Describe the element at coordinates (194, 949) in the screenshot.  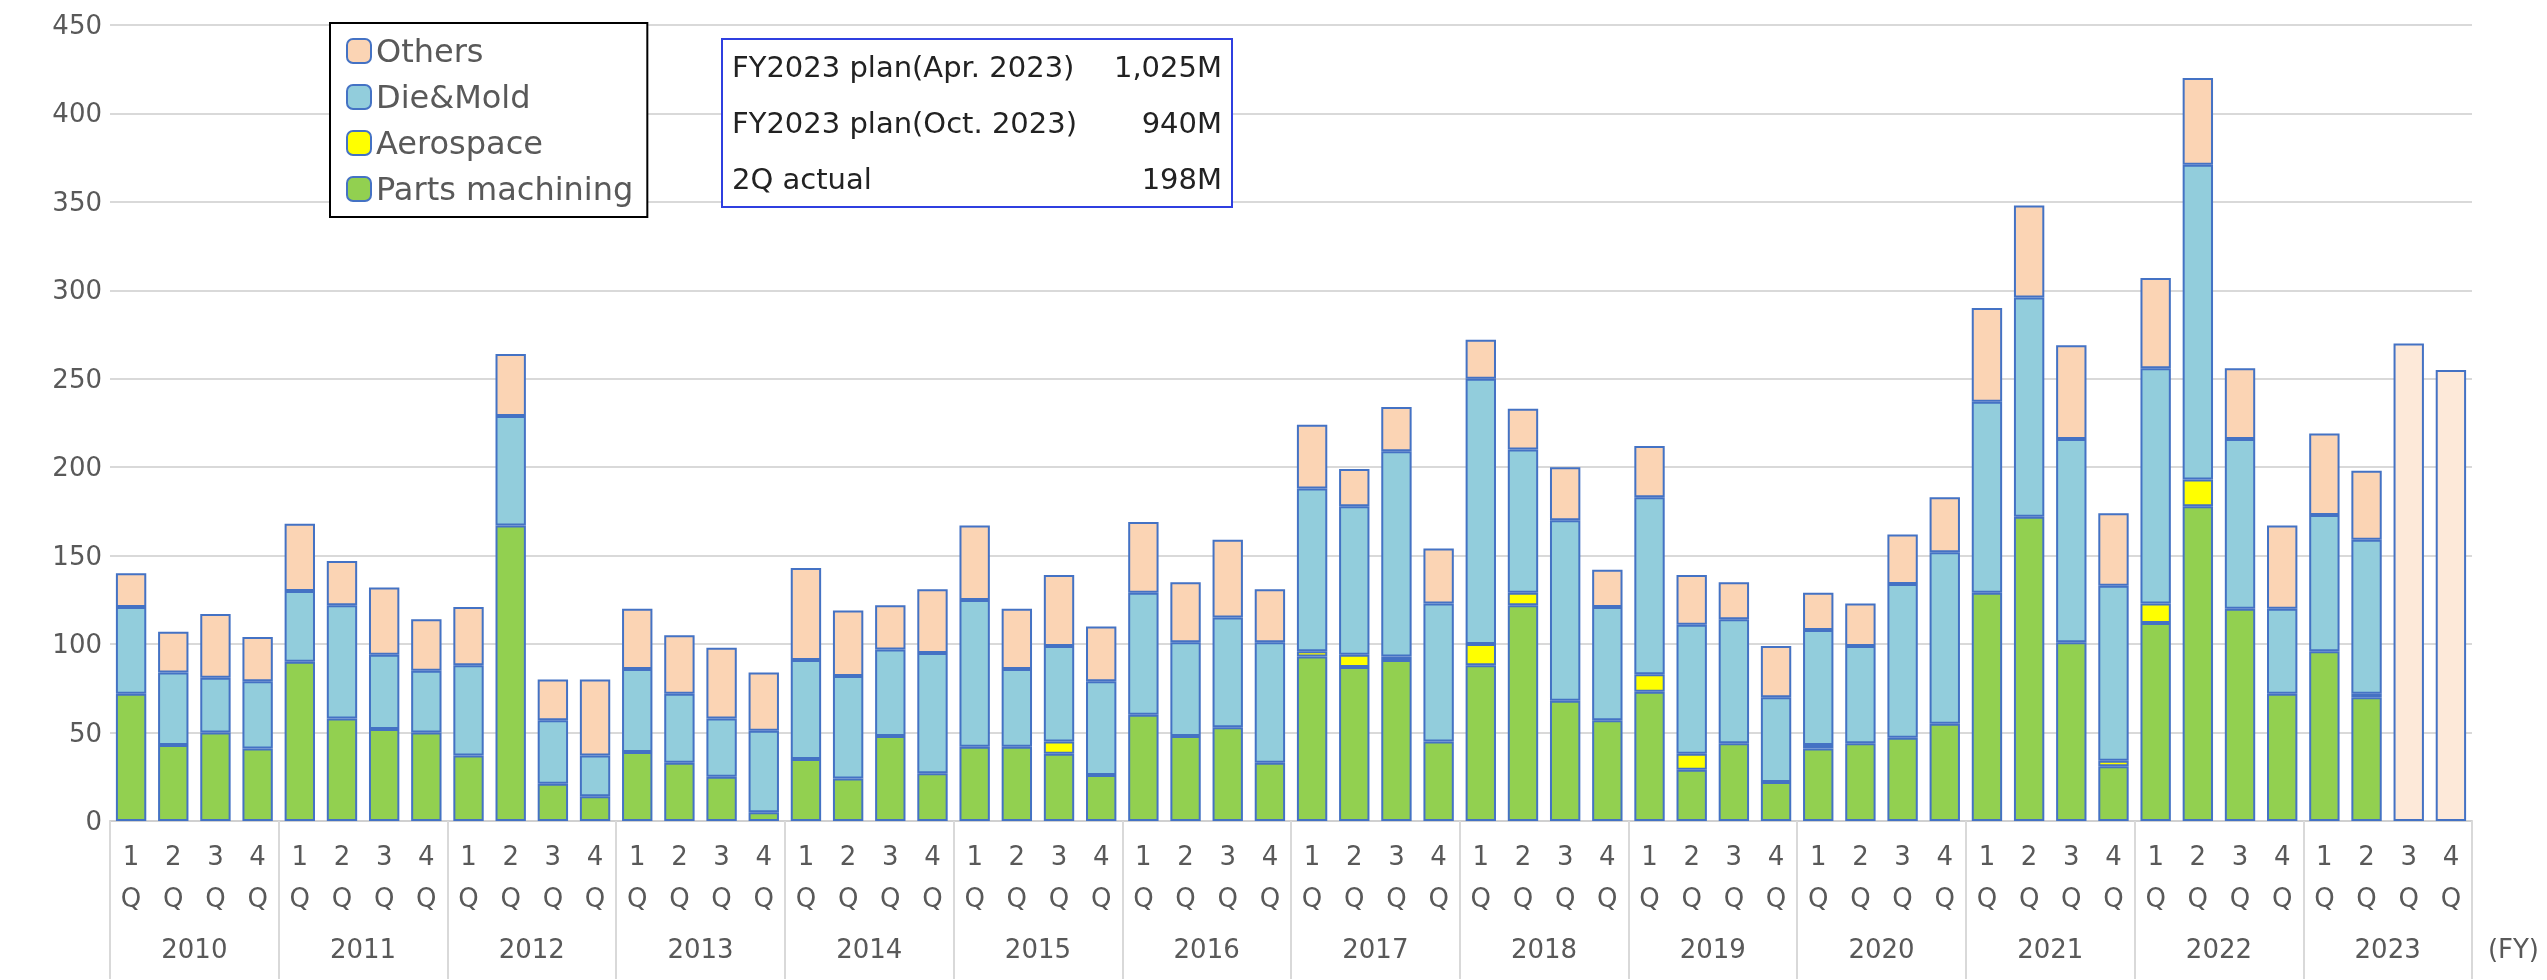
I see `text: 2010` at that location.